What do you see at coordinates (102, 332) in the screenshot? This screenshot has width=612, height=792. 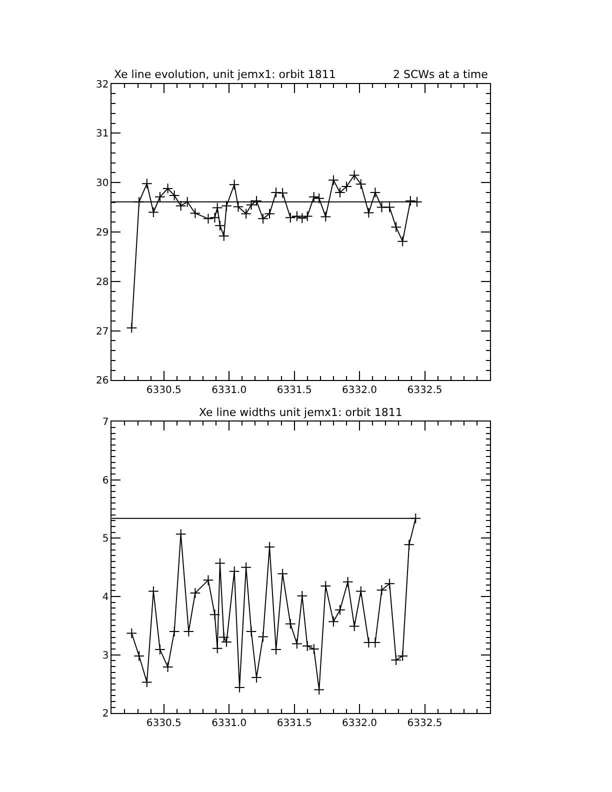 I see `y-tick-label: 27` at bounding box center [102, 332].